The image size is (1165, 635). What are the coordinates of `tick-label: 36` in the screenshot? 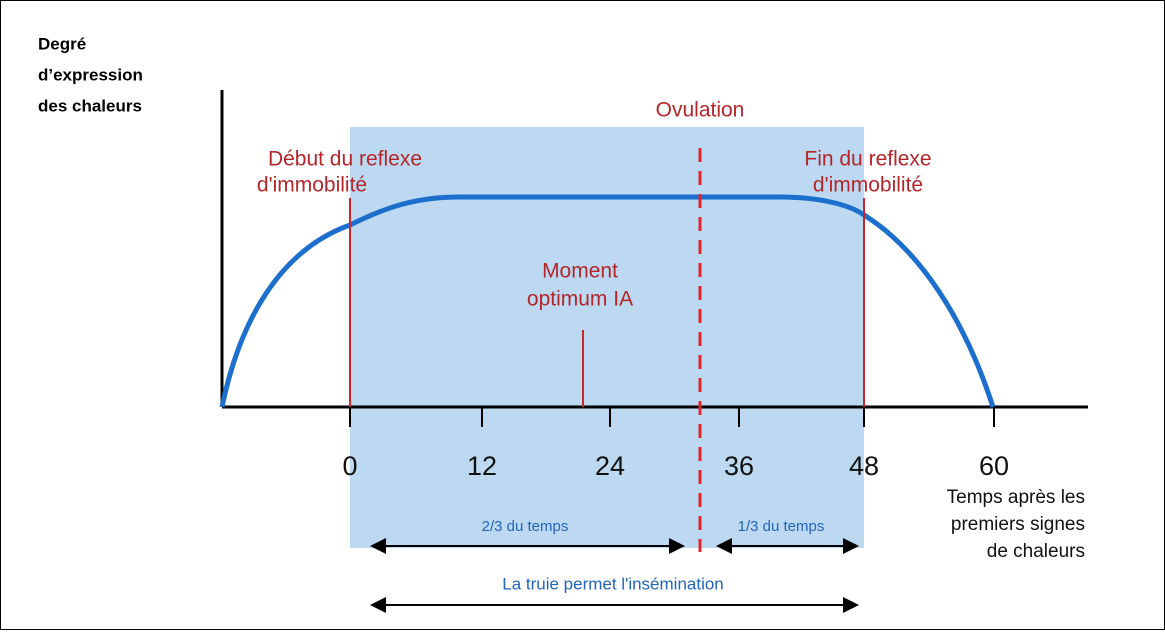 It's located at (739, 466).